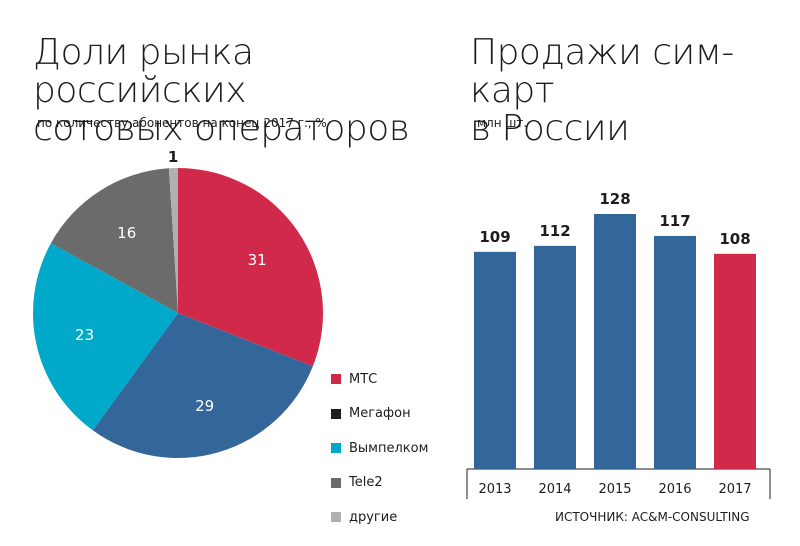 The image size is (800, 546). I want to click on legend-item-4: другие, so click(379, 517).